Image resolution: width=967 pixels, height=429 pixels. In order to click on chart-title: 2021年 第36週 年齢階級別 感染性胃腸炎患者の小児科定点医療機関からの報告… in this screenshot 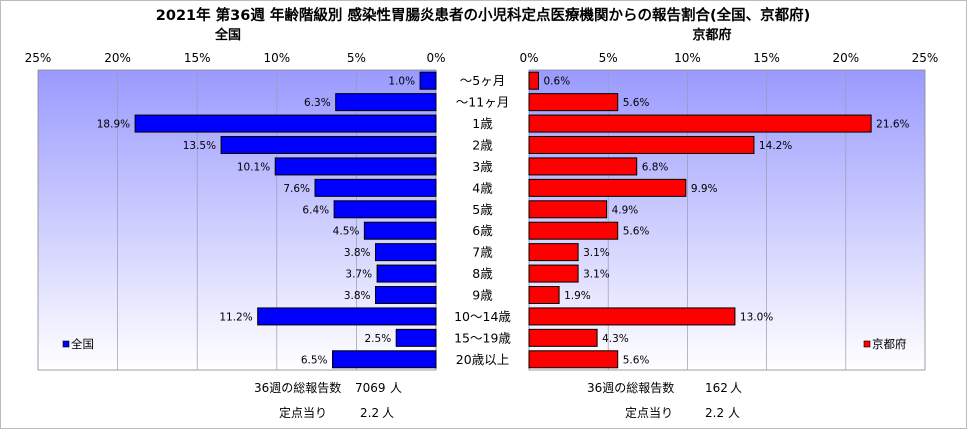, I will do `click(483, 15)`.